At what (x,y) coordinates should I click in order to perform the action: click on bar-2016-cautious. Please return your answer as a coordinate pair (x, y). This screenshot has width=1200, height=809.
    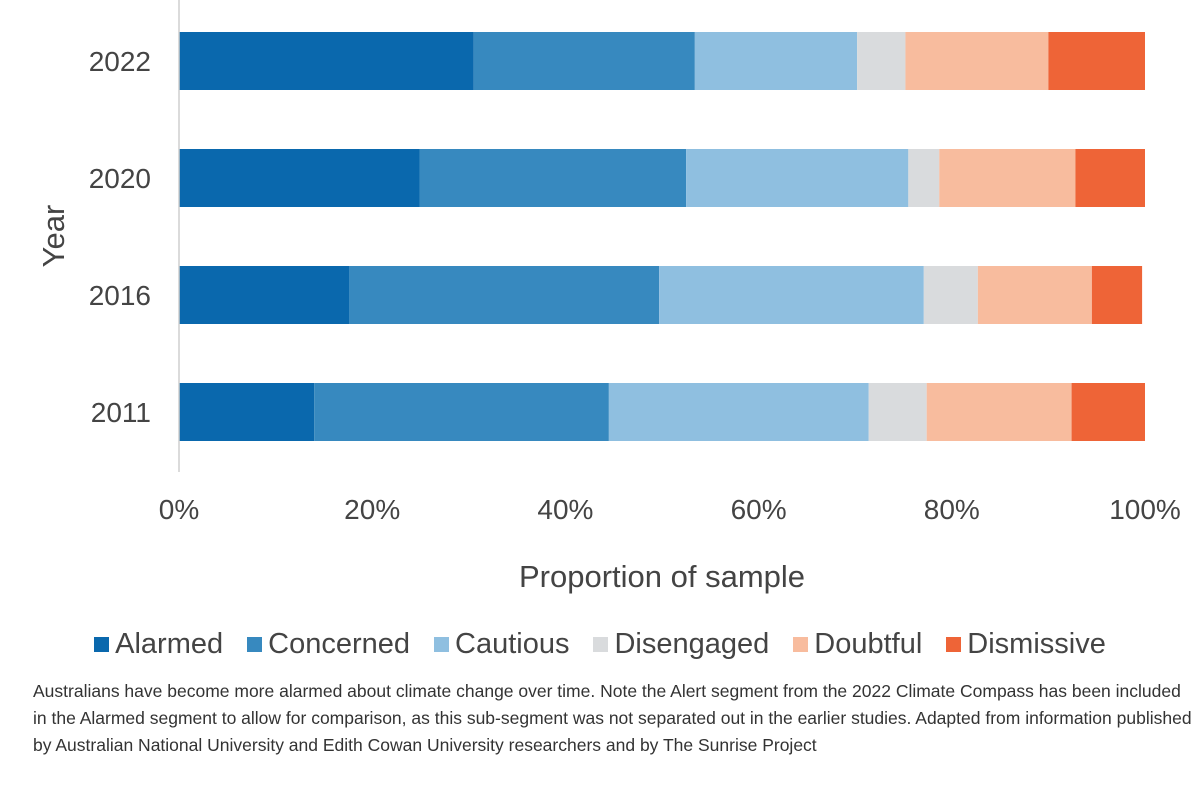
    Looking at the image, I should click on (791, 295).